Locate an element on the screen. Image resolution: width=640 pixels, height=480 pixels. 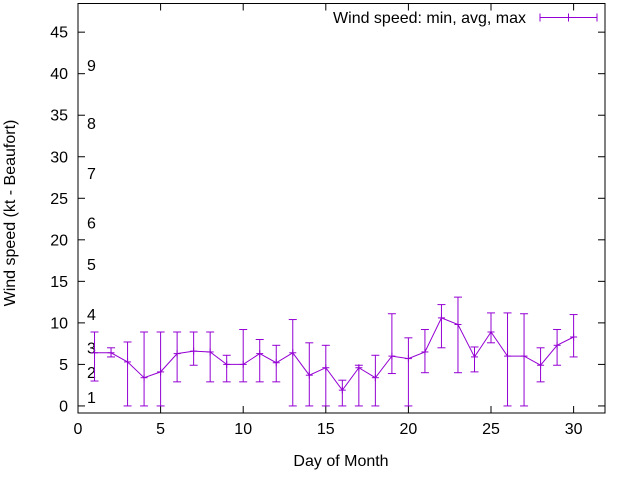
y-tick-label: 45 is located at coordinates (59, 33).